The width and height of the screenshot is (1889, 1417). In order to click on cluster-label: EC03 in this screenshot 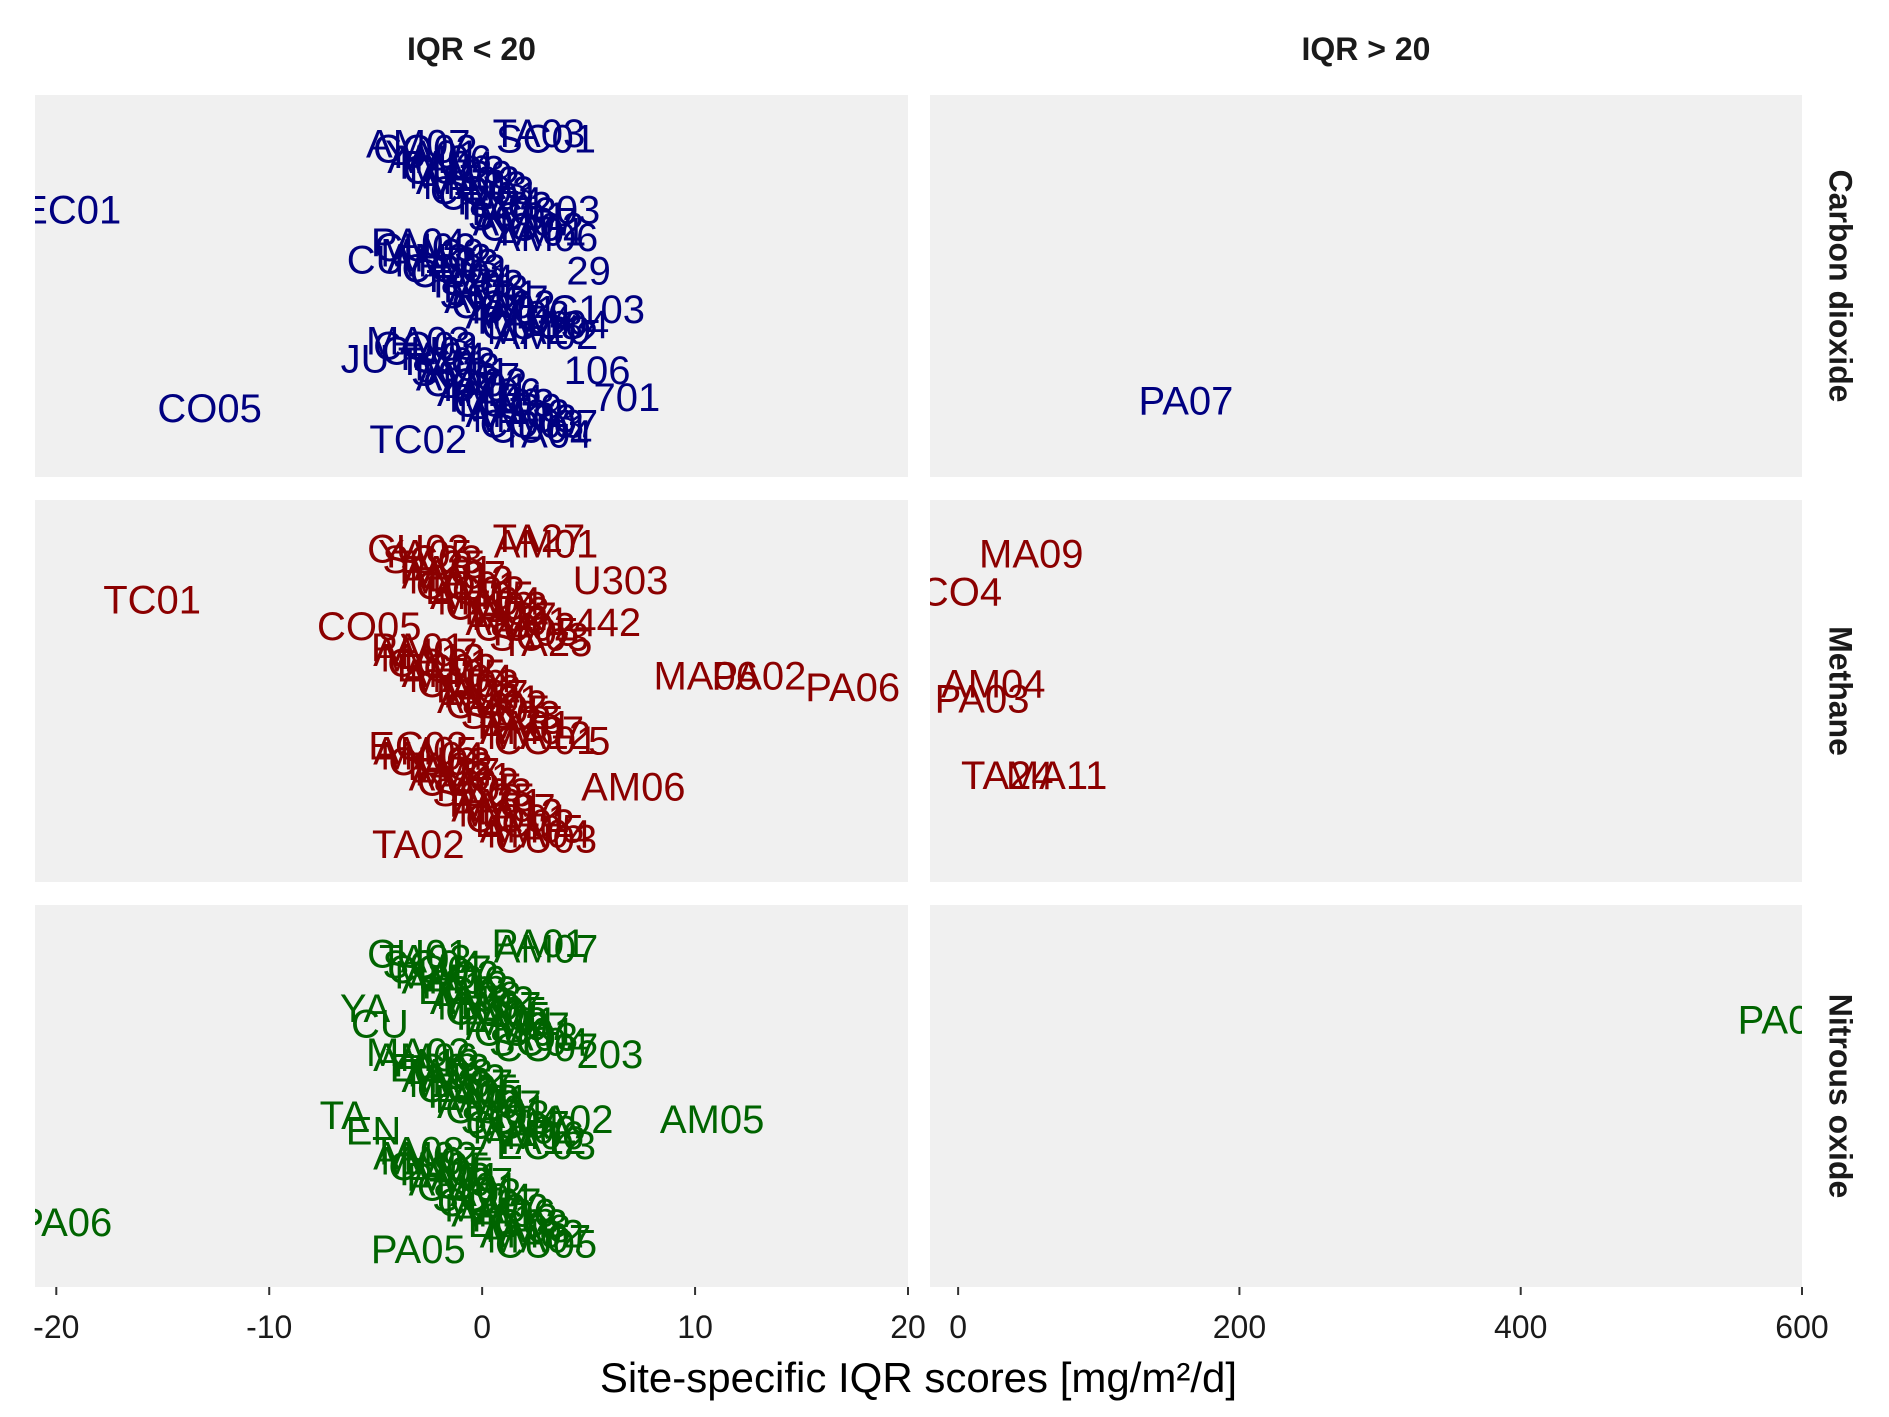, I will do `click(518, 1224)`.